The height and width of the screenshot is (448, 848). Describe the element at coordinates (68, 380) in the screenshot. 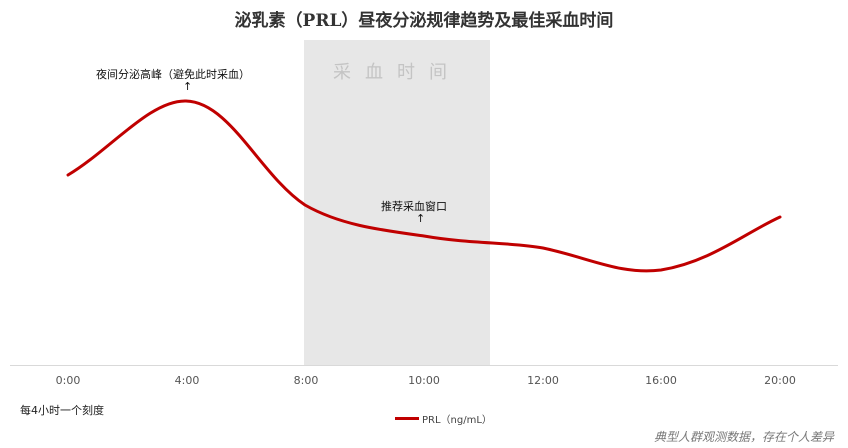

I see `x-tick: 0:00` at that location.